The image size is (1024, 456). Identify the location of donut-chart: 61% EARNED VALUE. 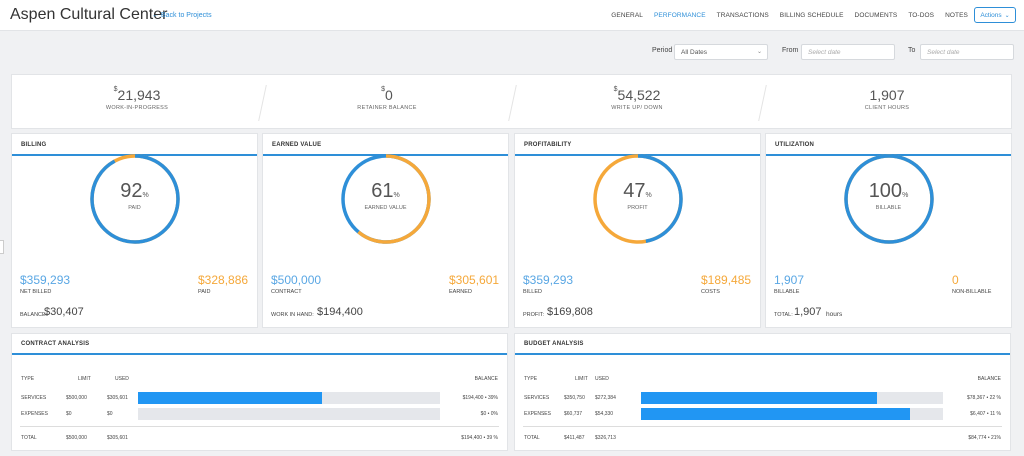
(386, 199).